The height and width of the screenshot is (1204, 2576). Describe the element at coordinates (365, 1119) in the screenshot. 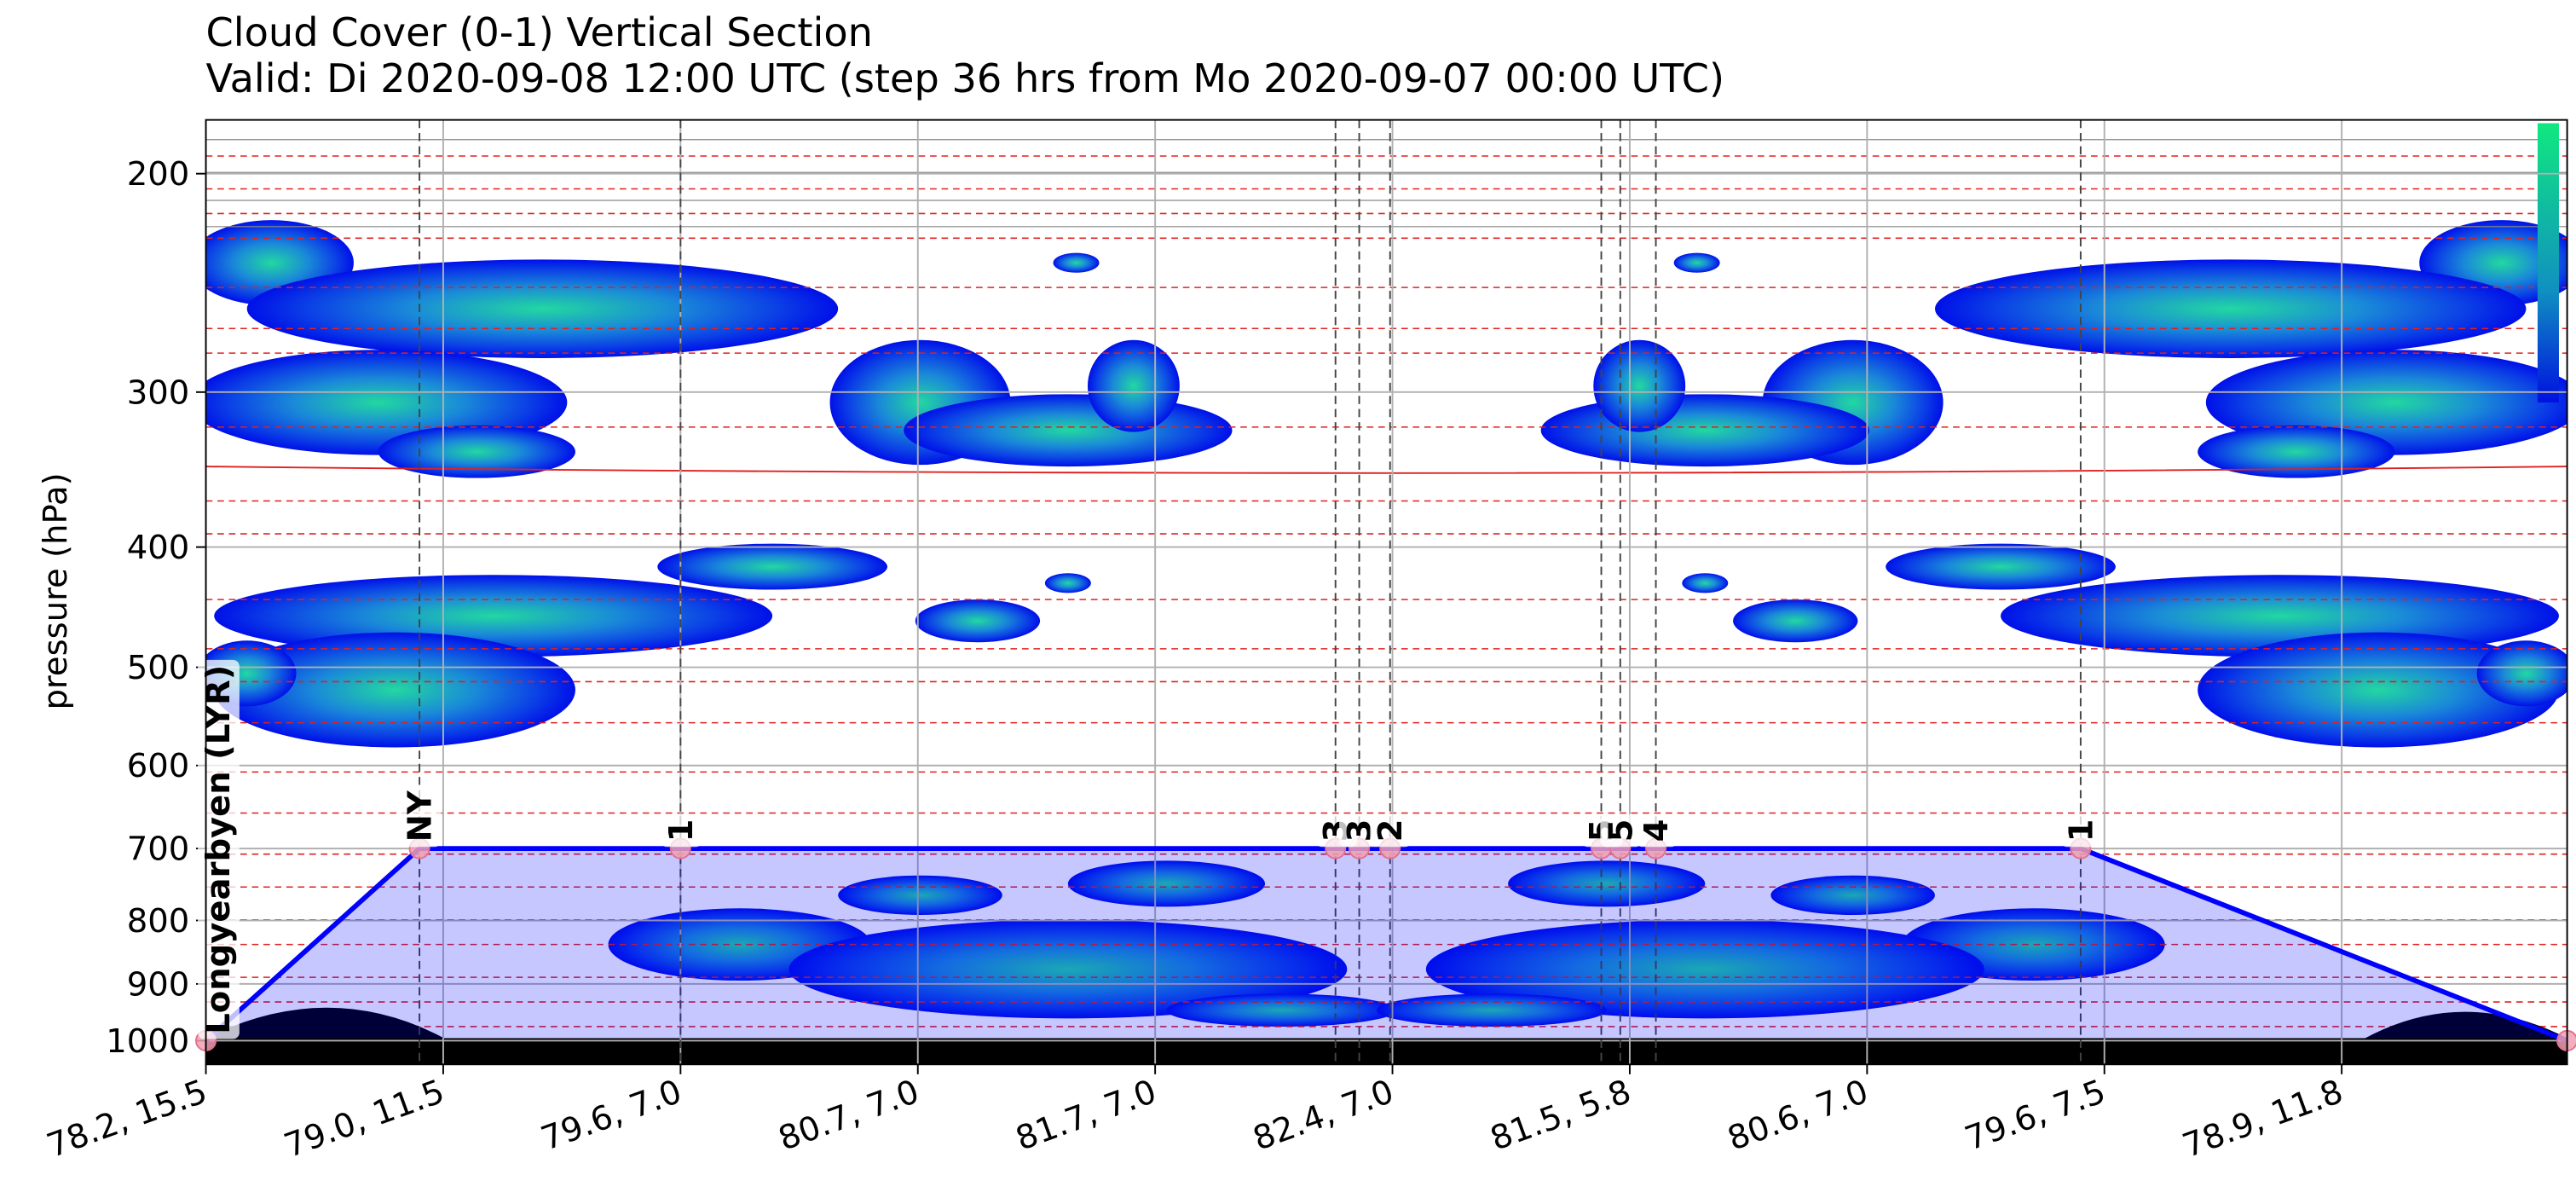

I see `x-tick-label: 79.0, 11.5` at that location.